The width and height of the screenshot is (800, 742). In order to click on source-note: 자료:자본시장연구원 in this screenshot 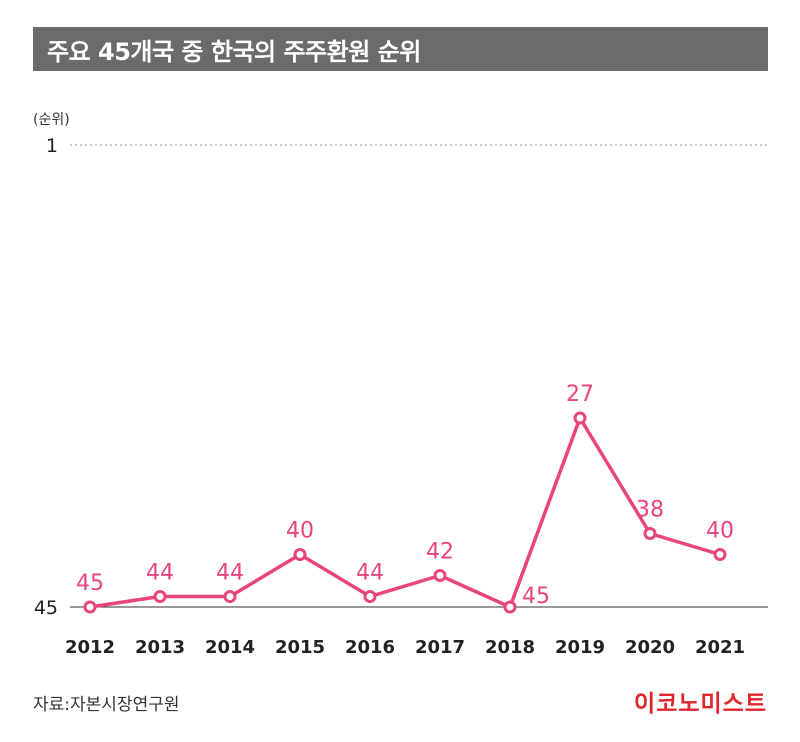, I will do `click(106, 705)`.